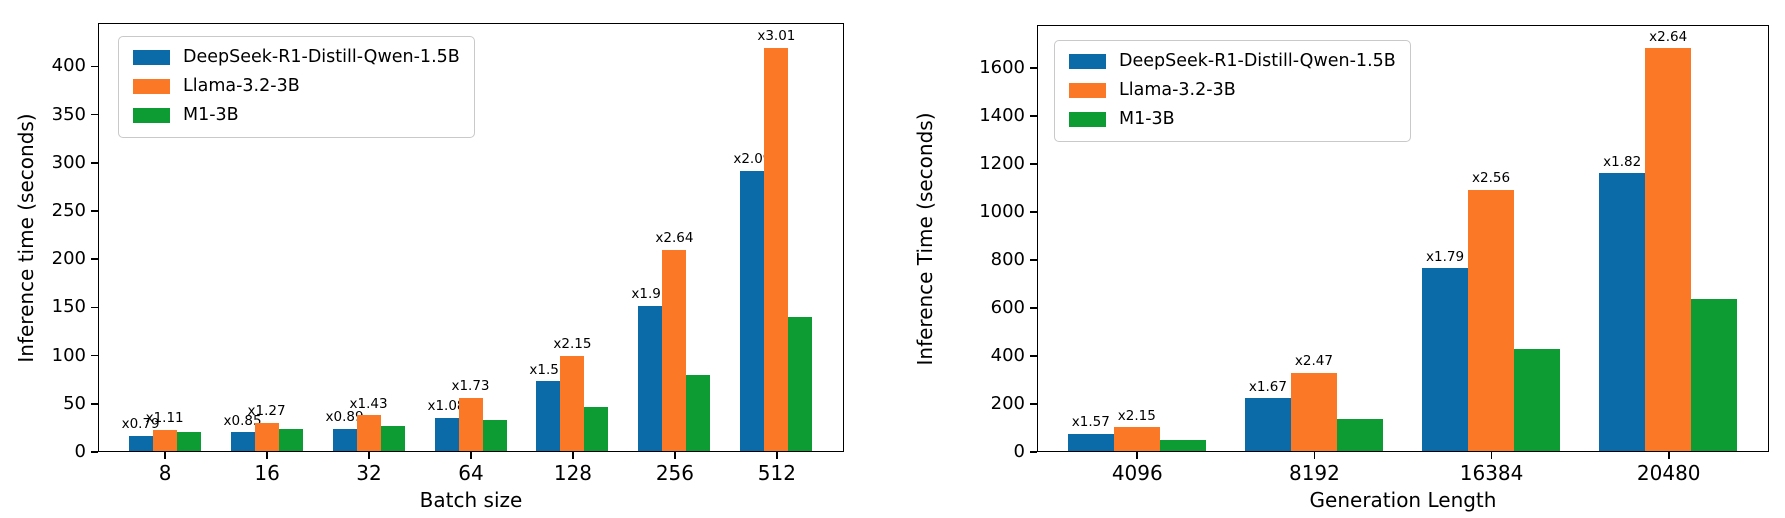 The width and height of the screenshot is (1785, 518). I want to click on y-tick-label: 100, so click(68, 355).